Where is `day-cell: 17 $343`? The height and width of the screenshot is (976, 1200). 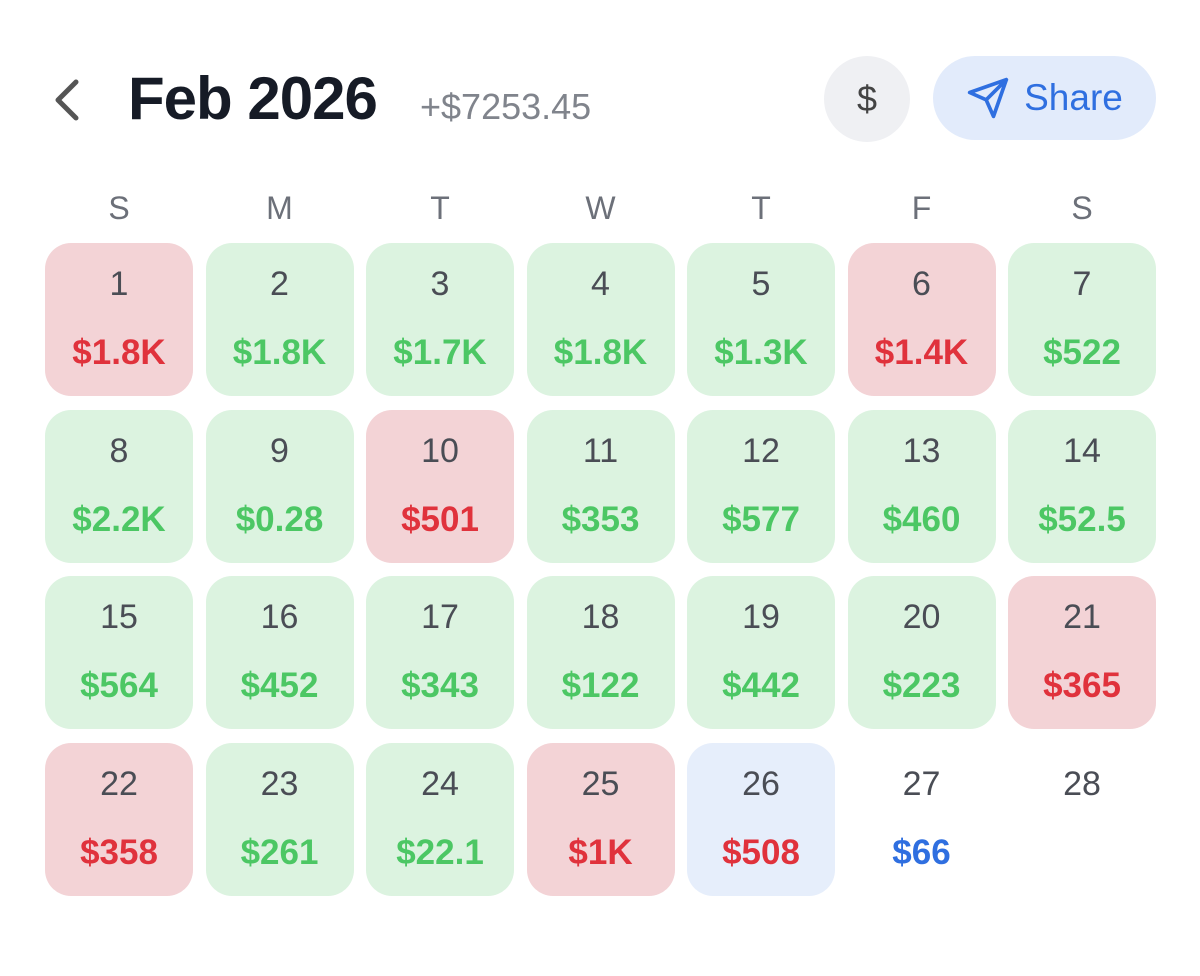
day-cell: 17 $343 is located at coordinates (440, 653).